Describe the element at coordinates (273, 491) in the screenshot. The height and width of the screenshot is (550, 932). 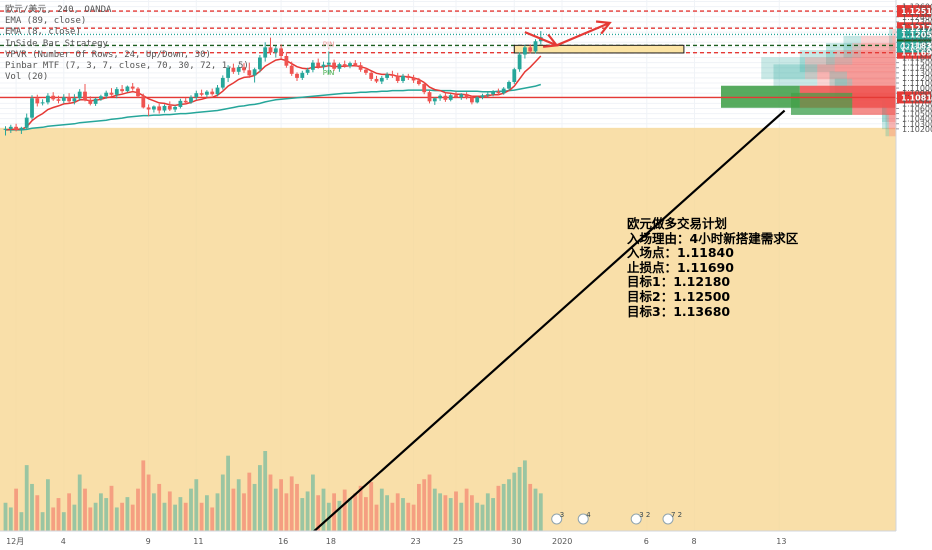
I see `volume-bars` at that location.